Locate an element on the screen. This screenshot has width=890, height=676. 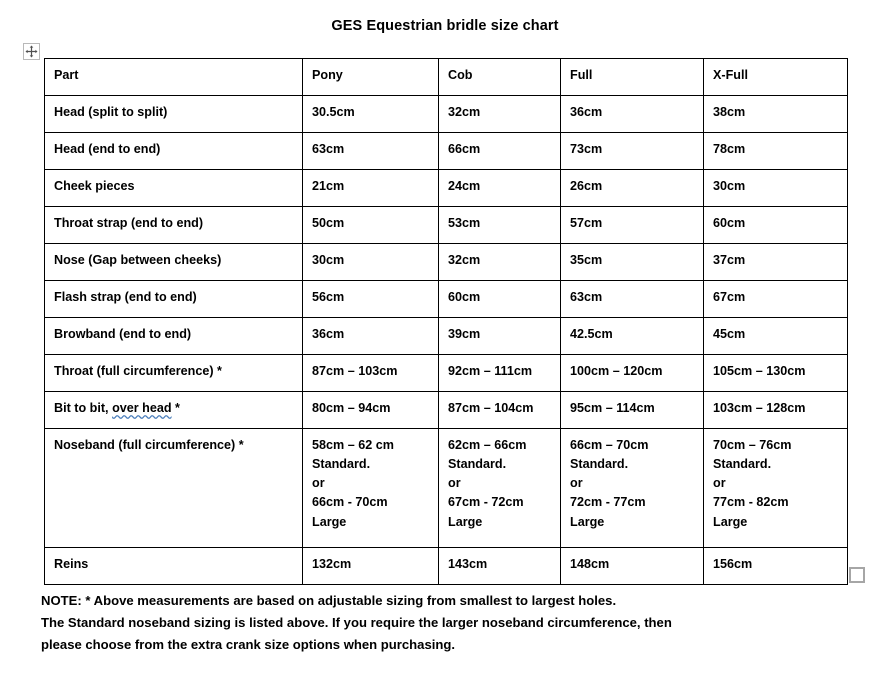
cell-pony: 87cm – 103cm is located at coordinates (370, 373).